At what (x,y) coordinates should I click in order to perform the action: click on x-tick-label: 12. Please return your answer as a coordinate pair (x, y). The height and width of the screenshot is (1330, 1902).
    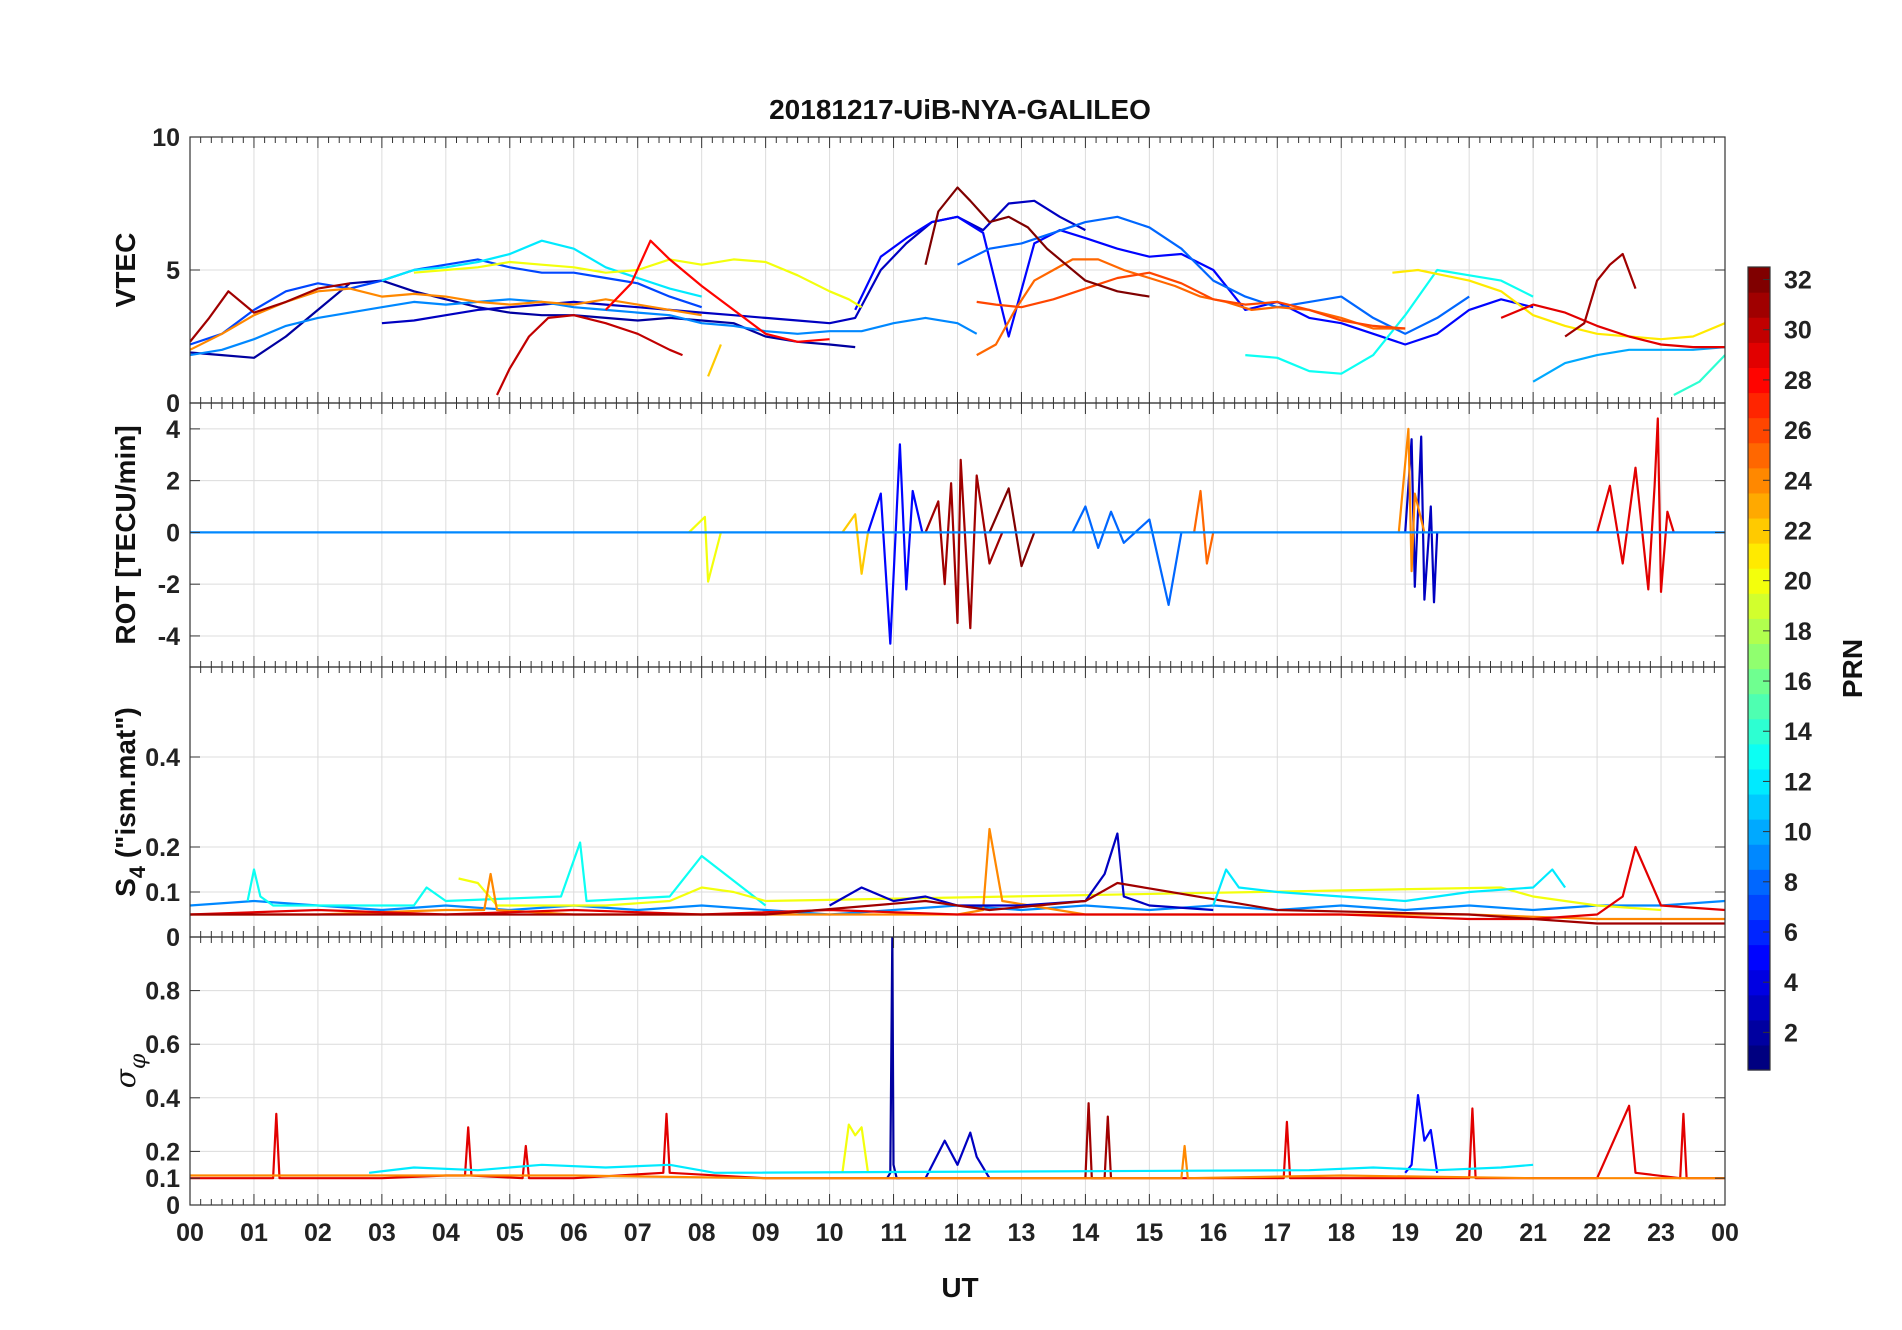
    Looking at the image, I should click on (958, 1233).